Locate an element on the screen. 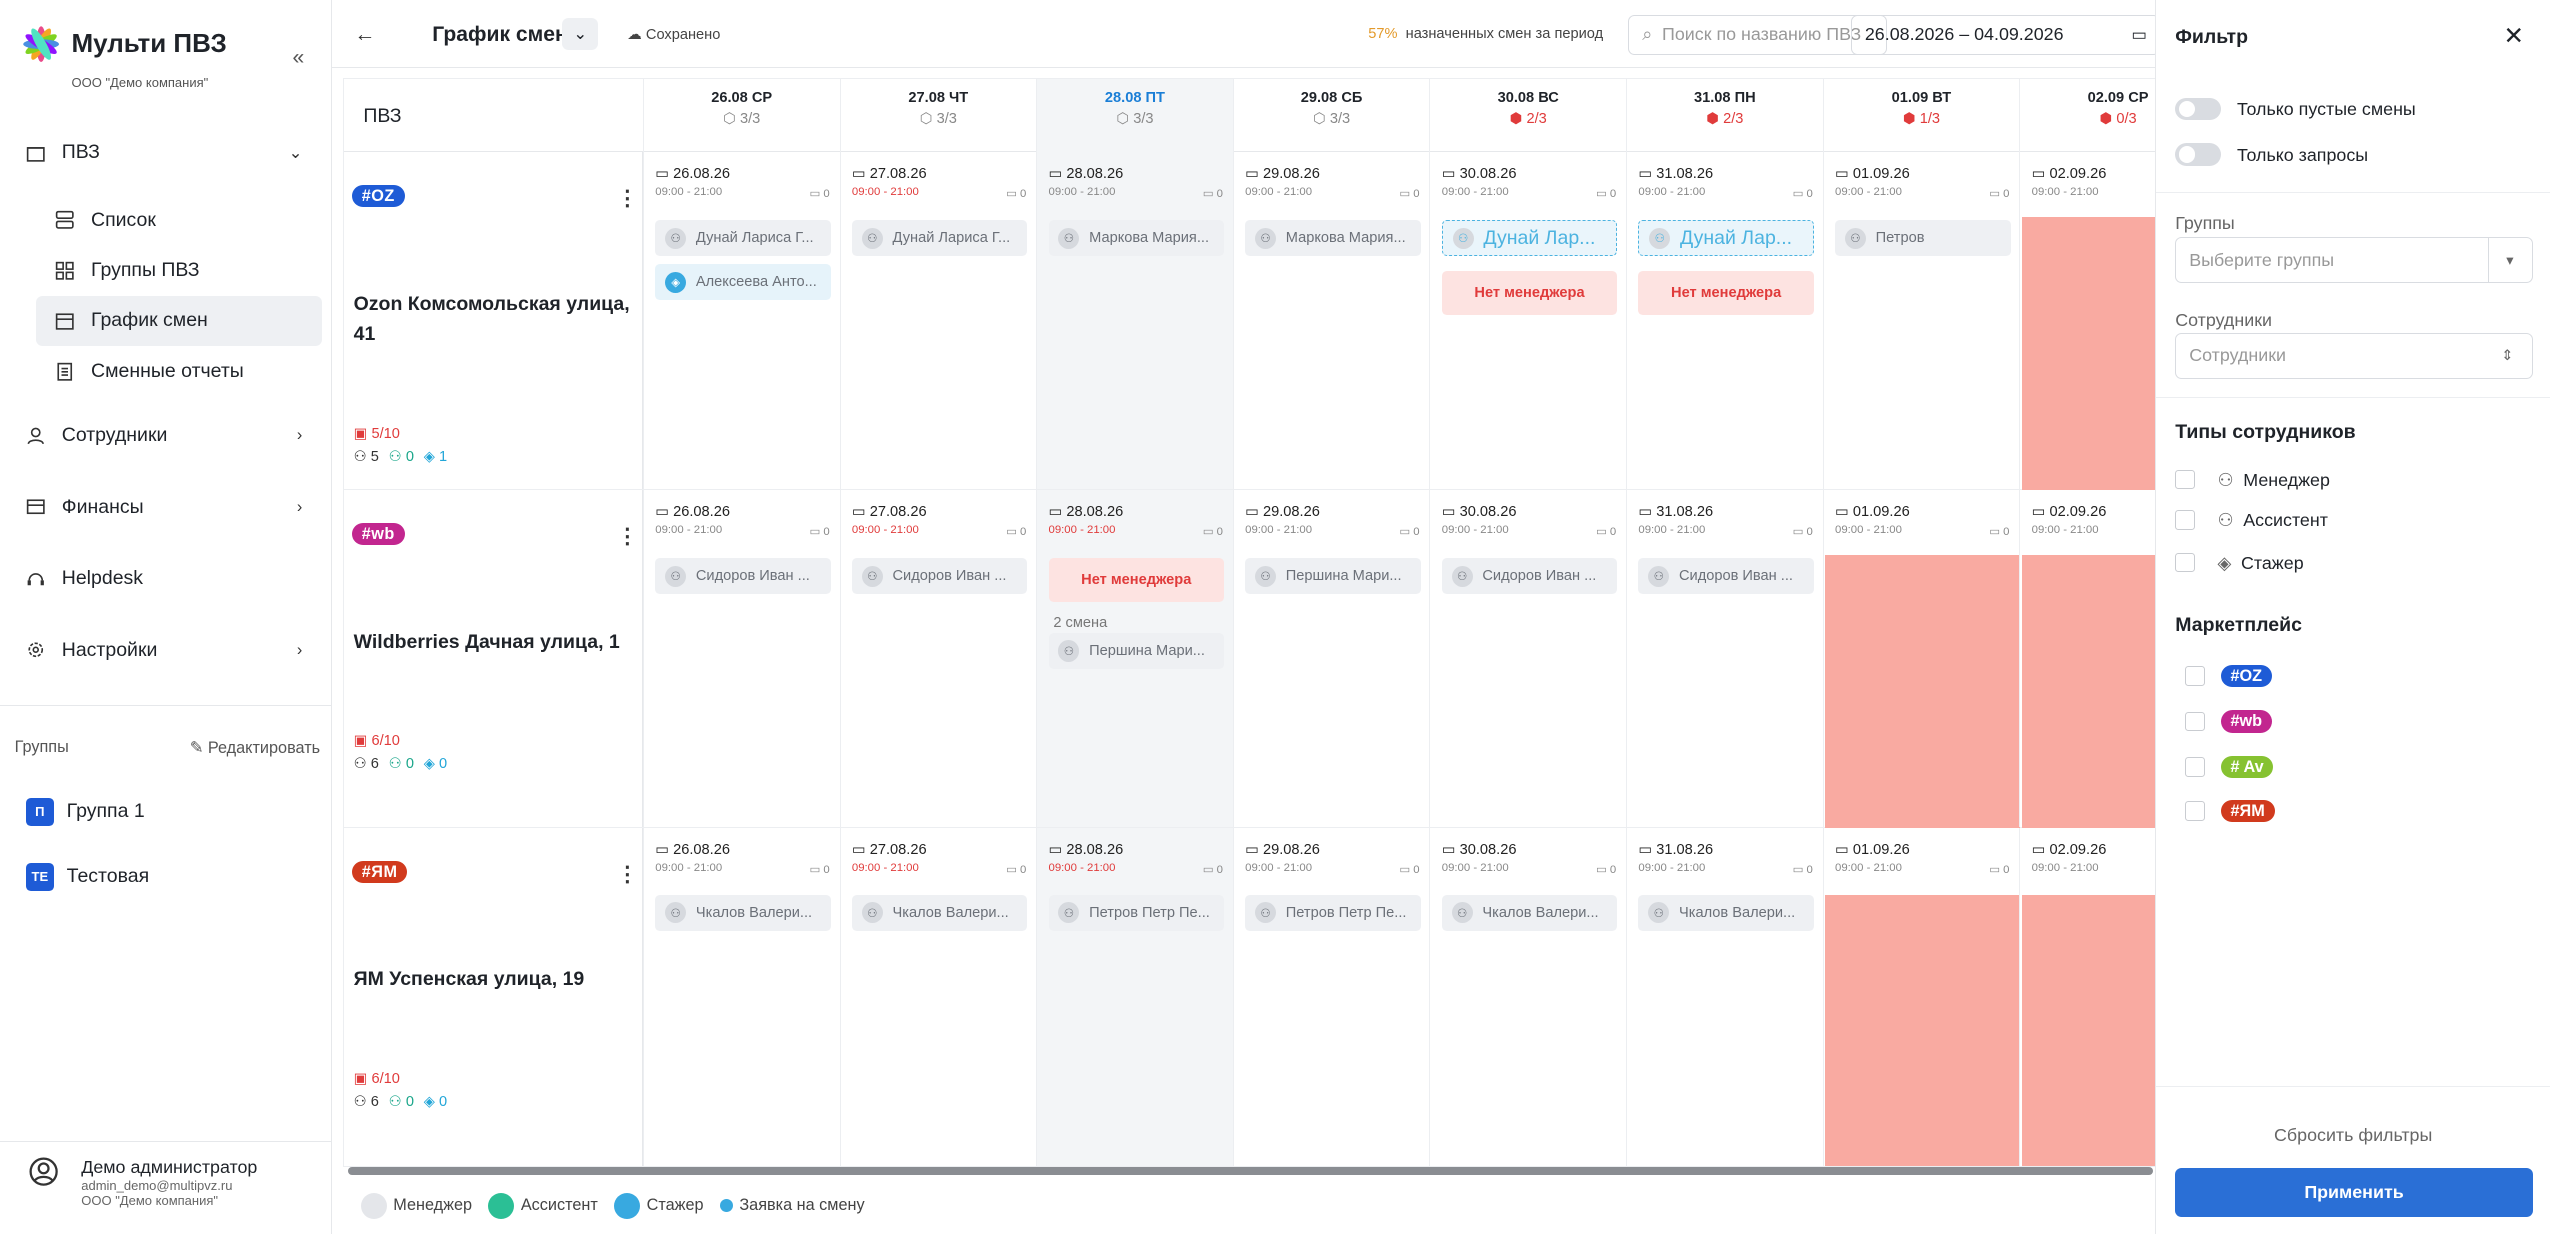 The image size is (2550, 1234). reset-filters-button: Сбросить фильтры is located at coordinates (2353, 1134).